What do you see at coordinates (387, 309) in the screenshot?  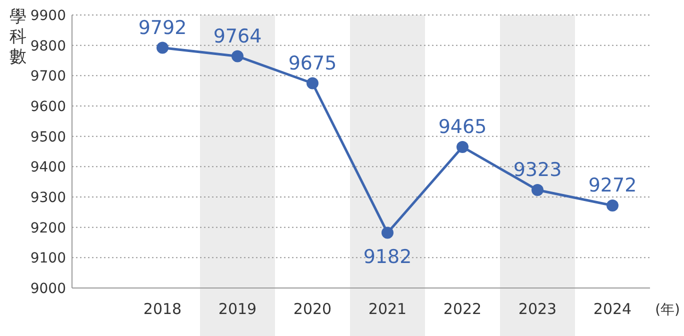 I see `x-tick-label: 2021` at bounding box center [387, 309].